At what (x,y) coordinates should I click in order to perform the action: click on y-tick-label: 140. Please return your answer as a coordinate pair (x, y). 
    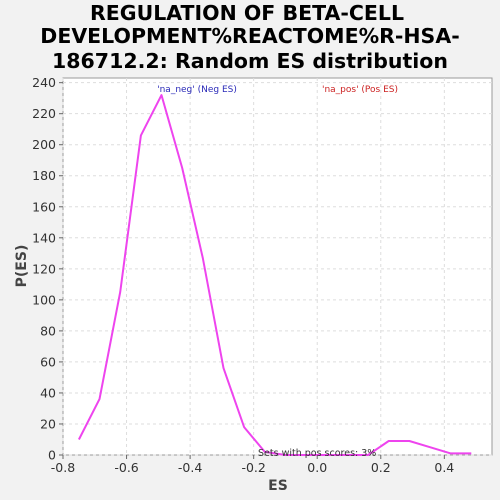
    Looking at the image, I should click on (44, 237).